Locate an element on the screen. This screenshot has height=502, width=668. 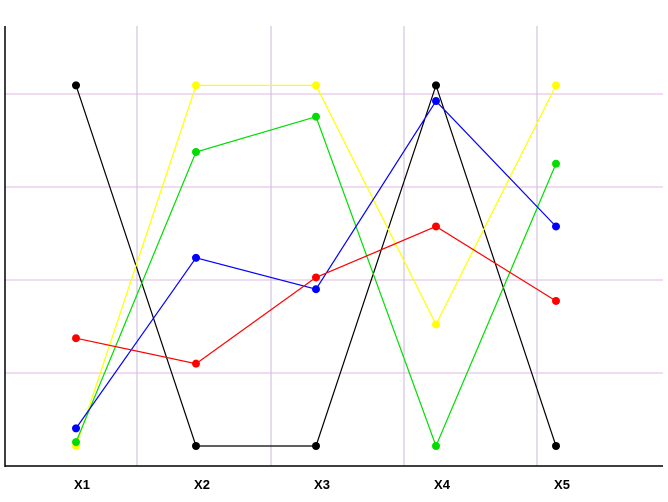
x-axis-tick-labels: X1 X2 X3 X4 X5 is located at coordinates (322, 484).